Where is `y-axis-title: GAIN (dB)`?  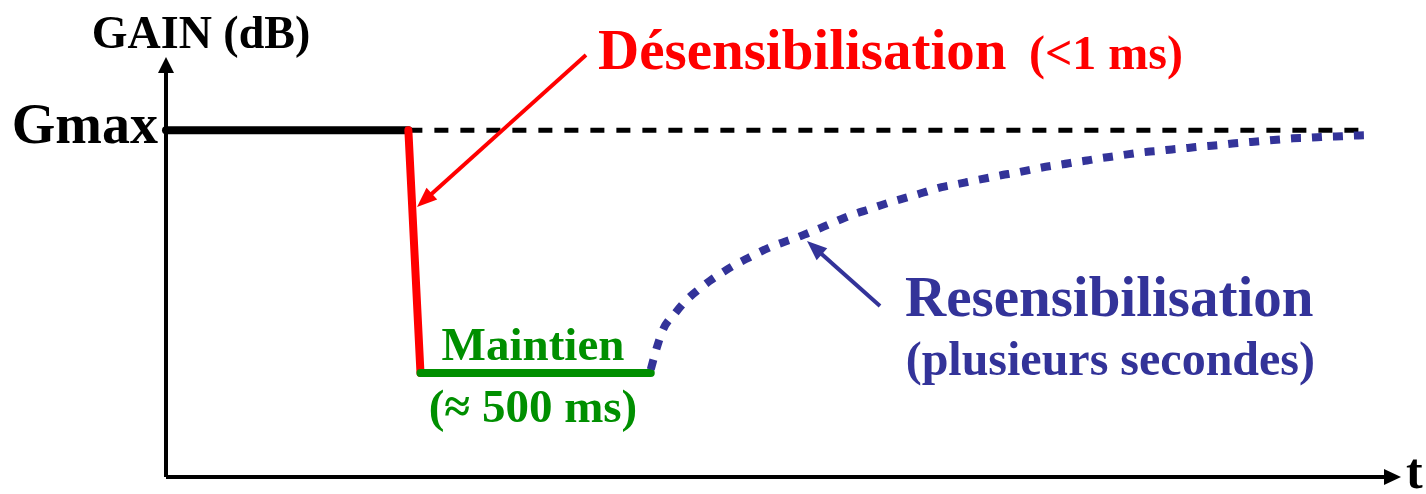 y-axis-title: GAIN (dB) is located at coordinates (201, 32).